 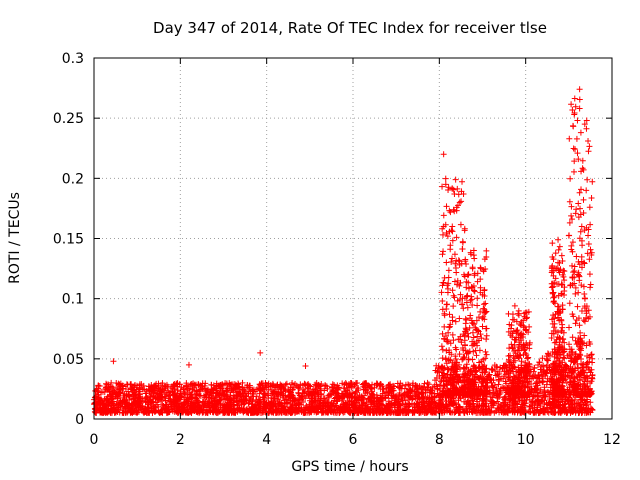 I want to click on y-tick-label: 0.25, so click(x=68, y=119).